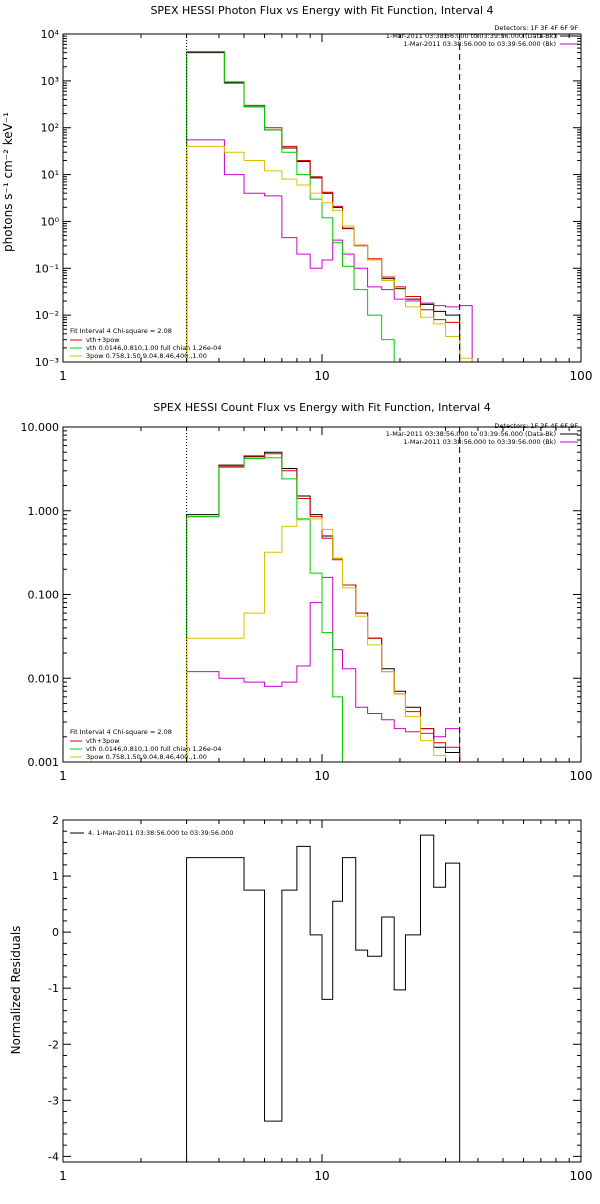 The width and height of the screenshot is (600, 1204). Describe the element at coordinates (50, 128) in the screenshot. I see `y-tick-label: 10²` at that location.